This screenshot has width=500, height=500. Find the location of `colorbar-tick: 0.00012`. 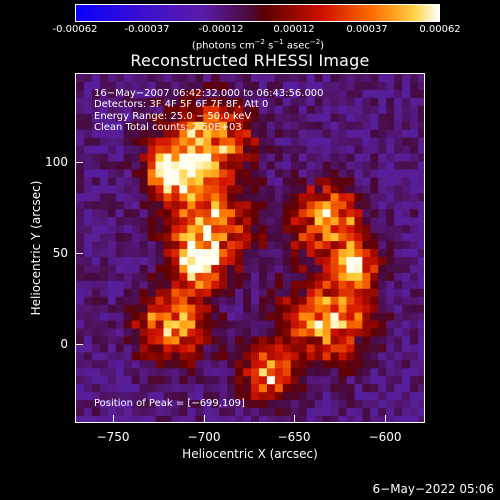

colorbar-tick: 0.00012 is located at coordinates (294, 29).